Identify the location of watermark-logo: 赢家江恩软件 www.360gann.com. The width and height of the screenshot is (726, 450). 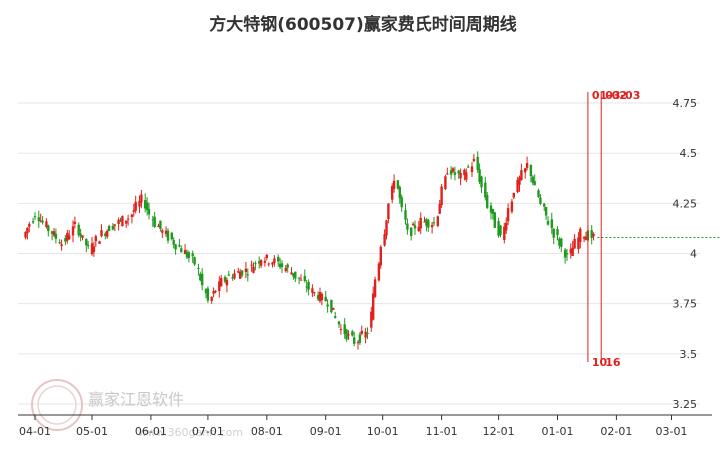
(137, 409).